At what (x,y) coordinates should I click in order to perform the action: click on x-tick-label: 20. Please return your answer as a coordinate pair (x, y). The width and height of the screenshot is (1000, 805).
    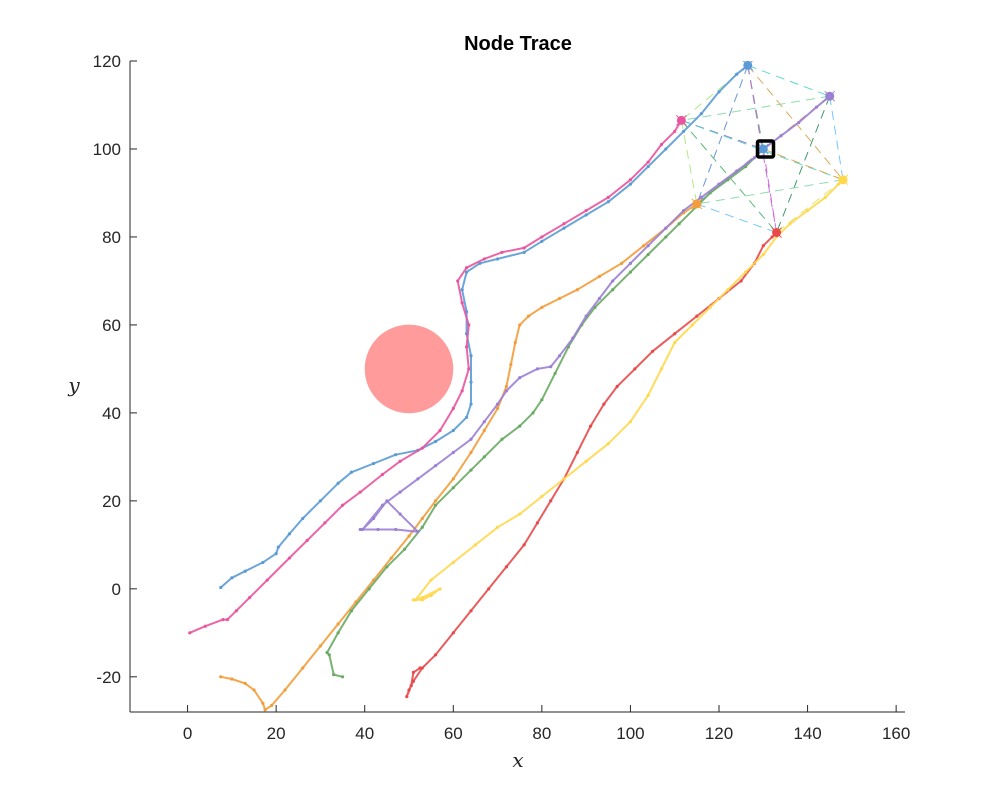
    Looking at the image, I should click on (276, 733).